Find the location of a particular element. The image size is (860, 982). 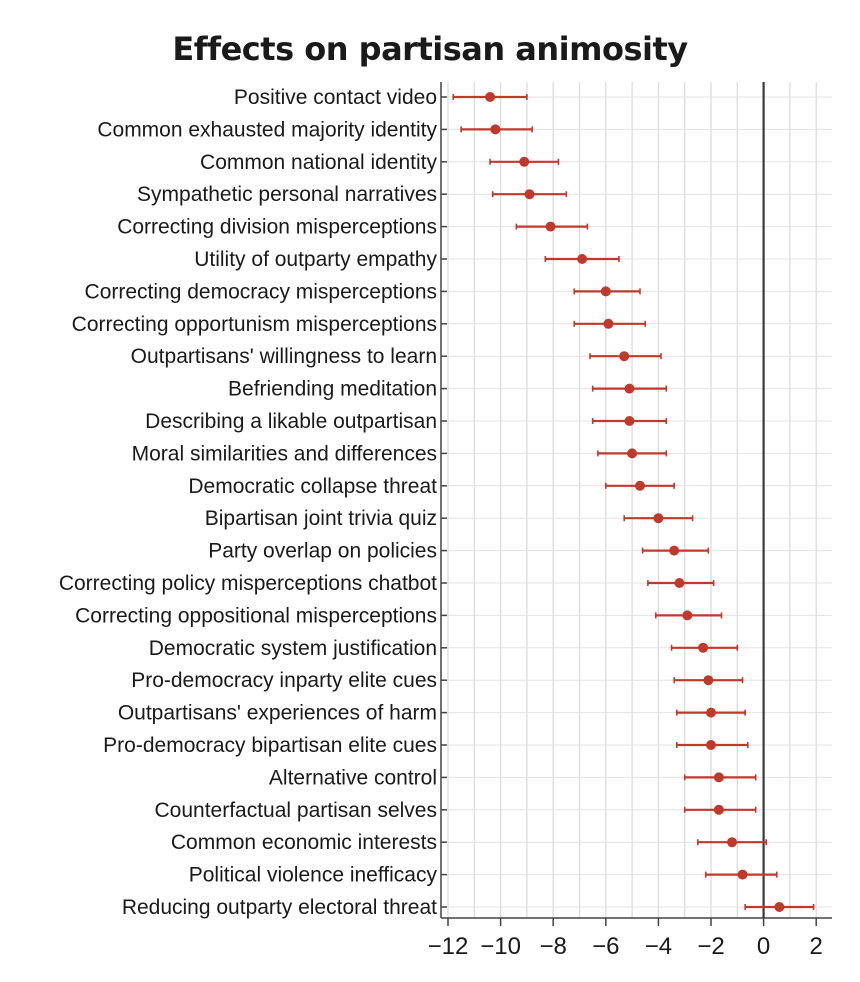

category-label: Outpartisans' experiences of harm is located at coordinates (277, 713).